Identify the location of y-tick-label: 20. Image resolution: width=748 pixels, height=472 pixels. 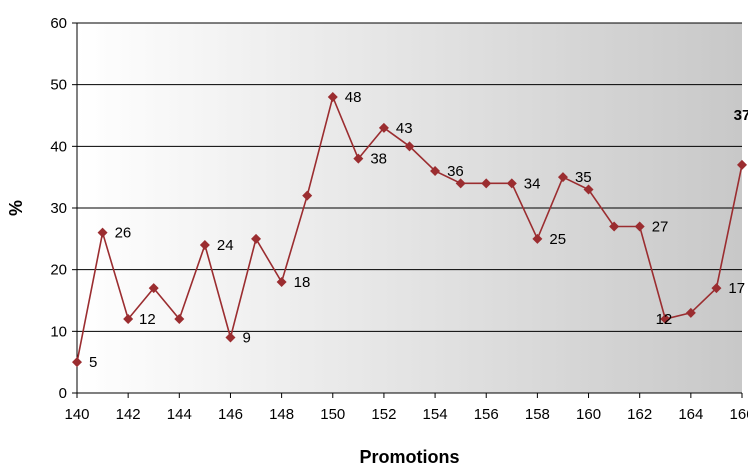
(58, 270).